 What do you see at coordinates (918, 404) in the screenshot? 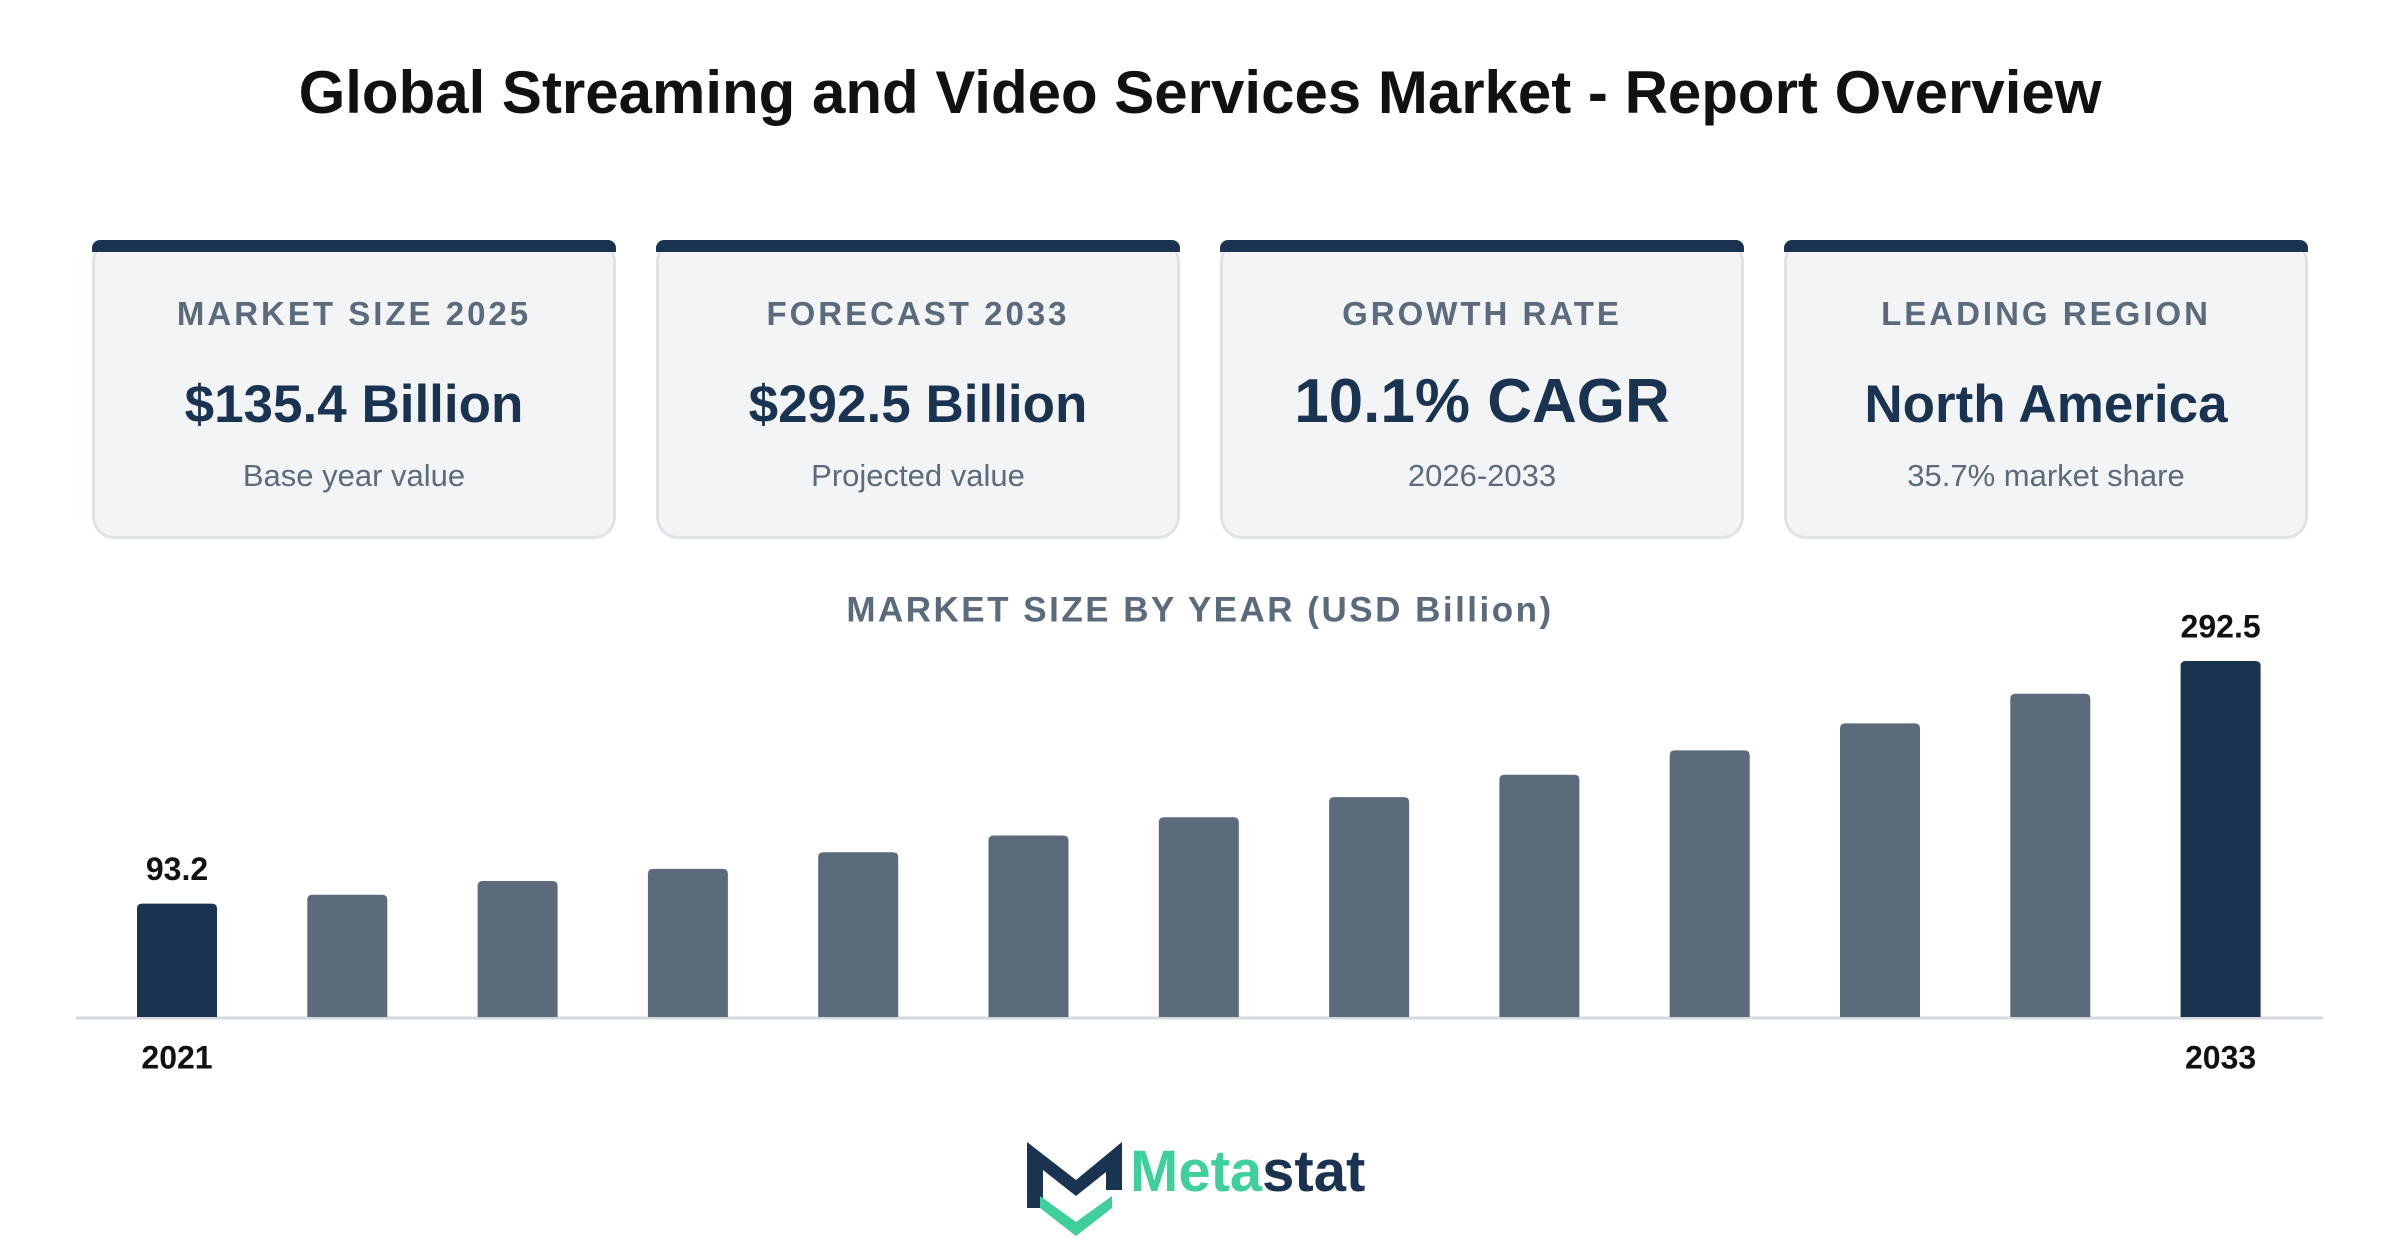
I see `card-value: $292.5 Billion` at bounding box center [918, 404].